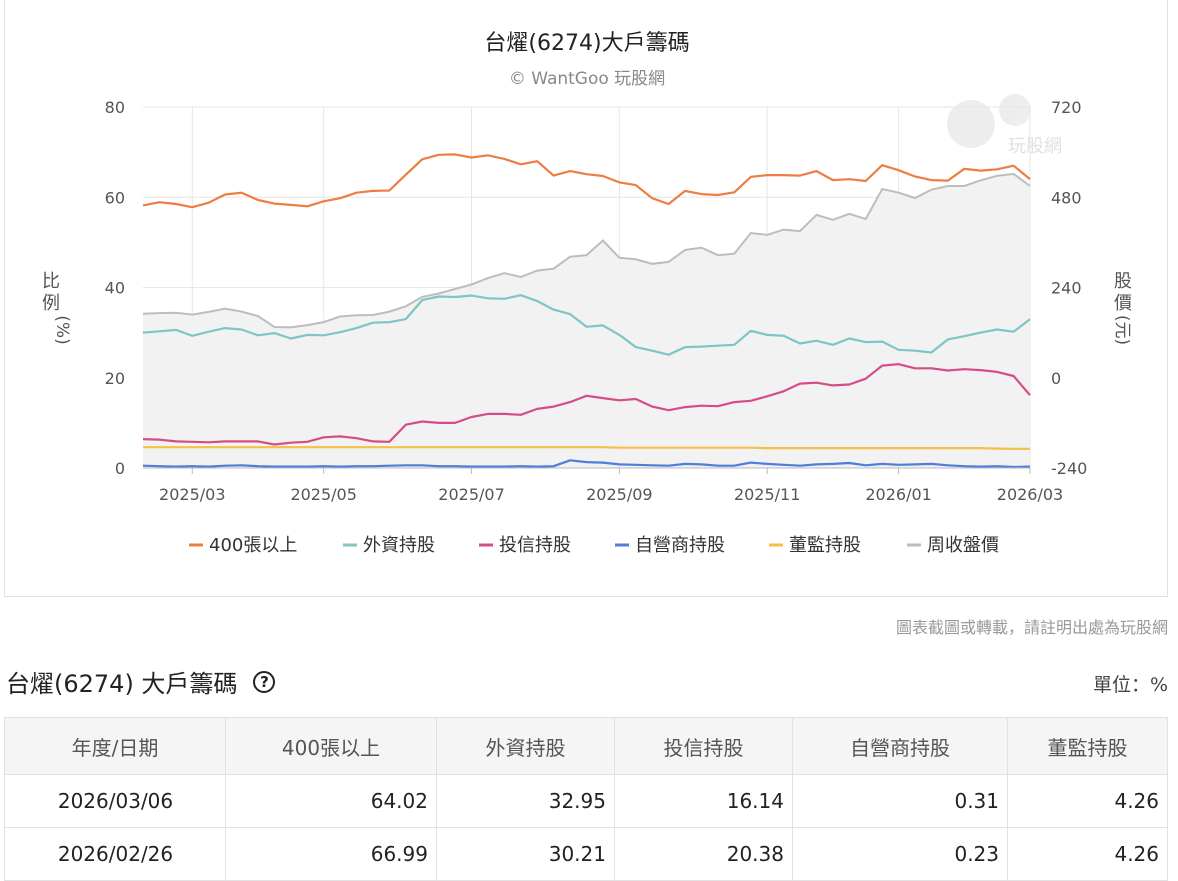 Image resolution: width=1178 pixels, height=881 pixels. Describe the element at coordinates (115, 288) in the screenshot. I see `y-left-tick-label: 40` at that location.